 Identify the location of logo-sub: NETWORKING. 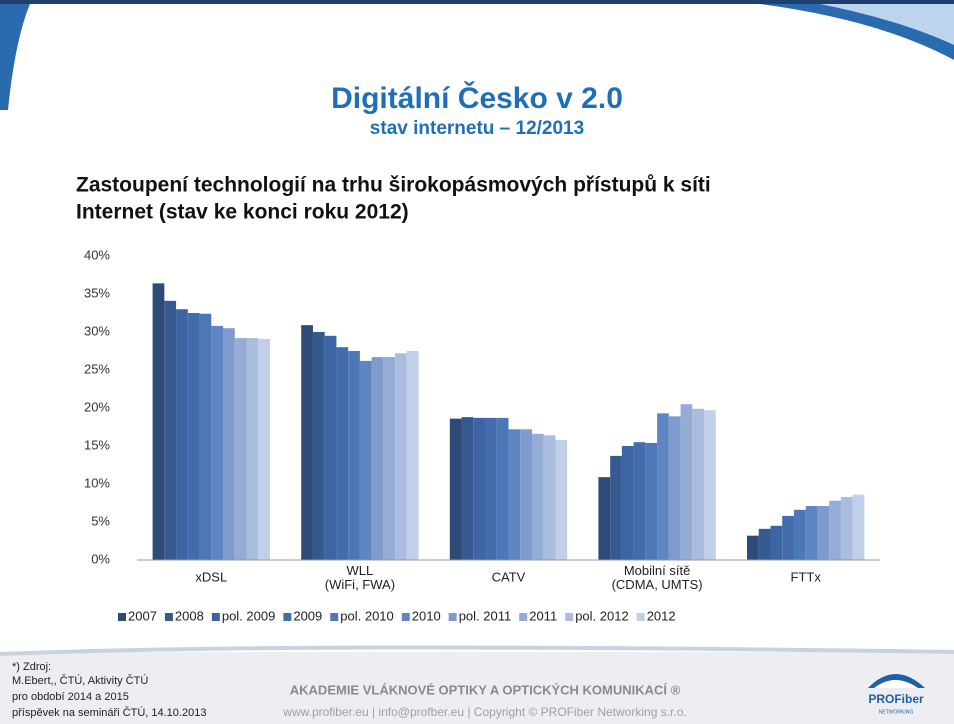
(896, 712).